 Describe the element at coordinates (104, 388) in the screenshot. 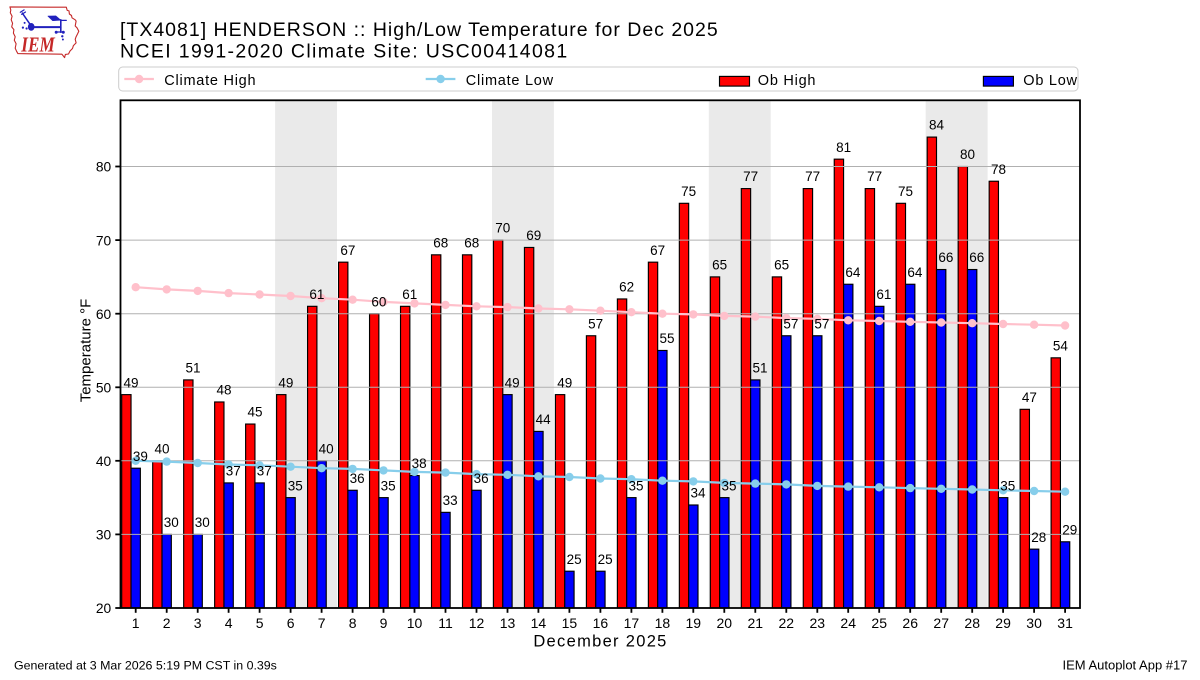

I see `svg-text: 50` at that location.